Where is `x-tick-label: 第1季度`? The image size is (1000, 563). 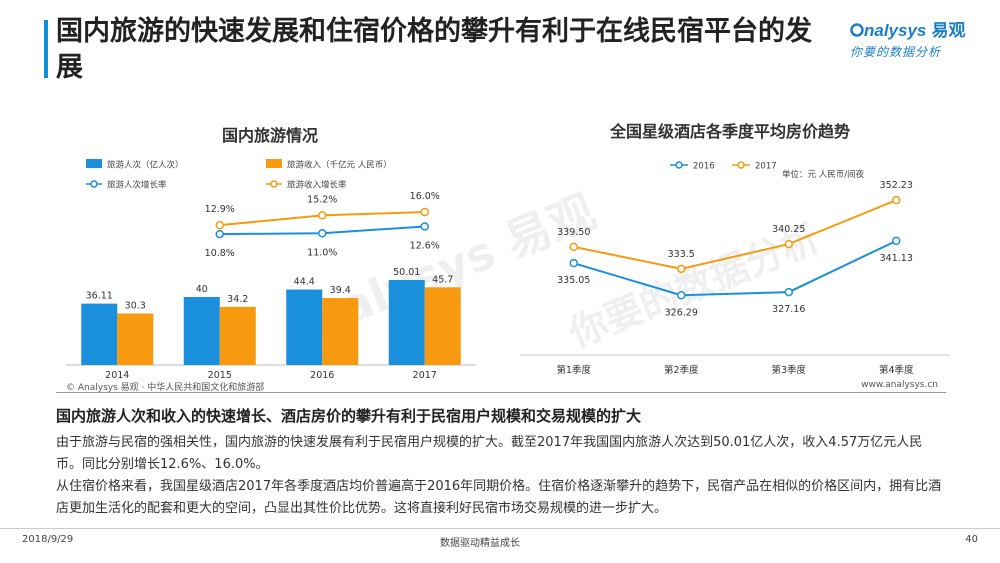 x-tick-label: 第1季度 is located at coordinates (573, 370).